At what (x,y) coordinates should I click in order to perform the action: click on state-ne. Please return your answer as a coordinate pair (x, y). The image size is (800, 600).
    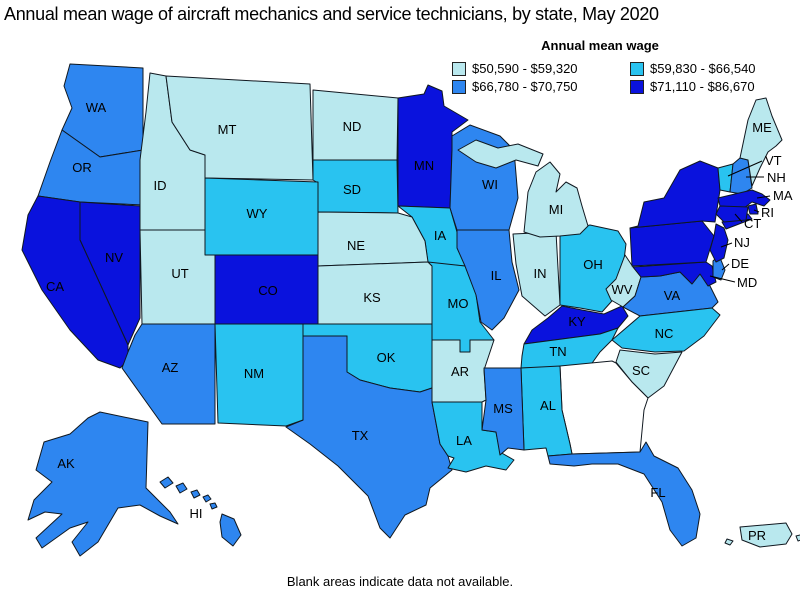
    Looking at the image, I should click on (373, 239).